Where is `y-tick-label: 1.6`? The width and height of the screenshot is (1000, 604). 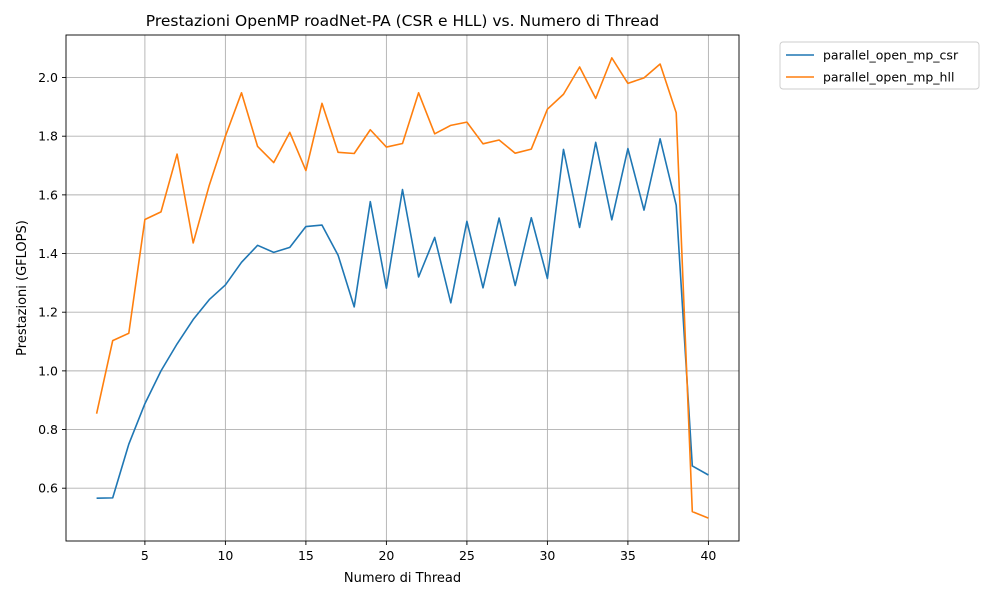
y-tick-label: 1.6 is located at coordinates (48, 194).